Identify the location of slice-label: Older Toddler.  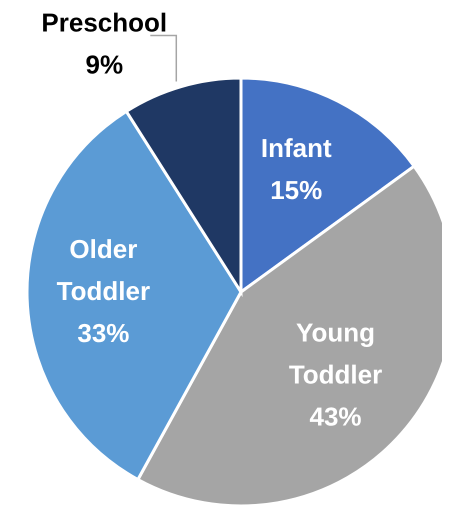
(103, 270).